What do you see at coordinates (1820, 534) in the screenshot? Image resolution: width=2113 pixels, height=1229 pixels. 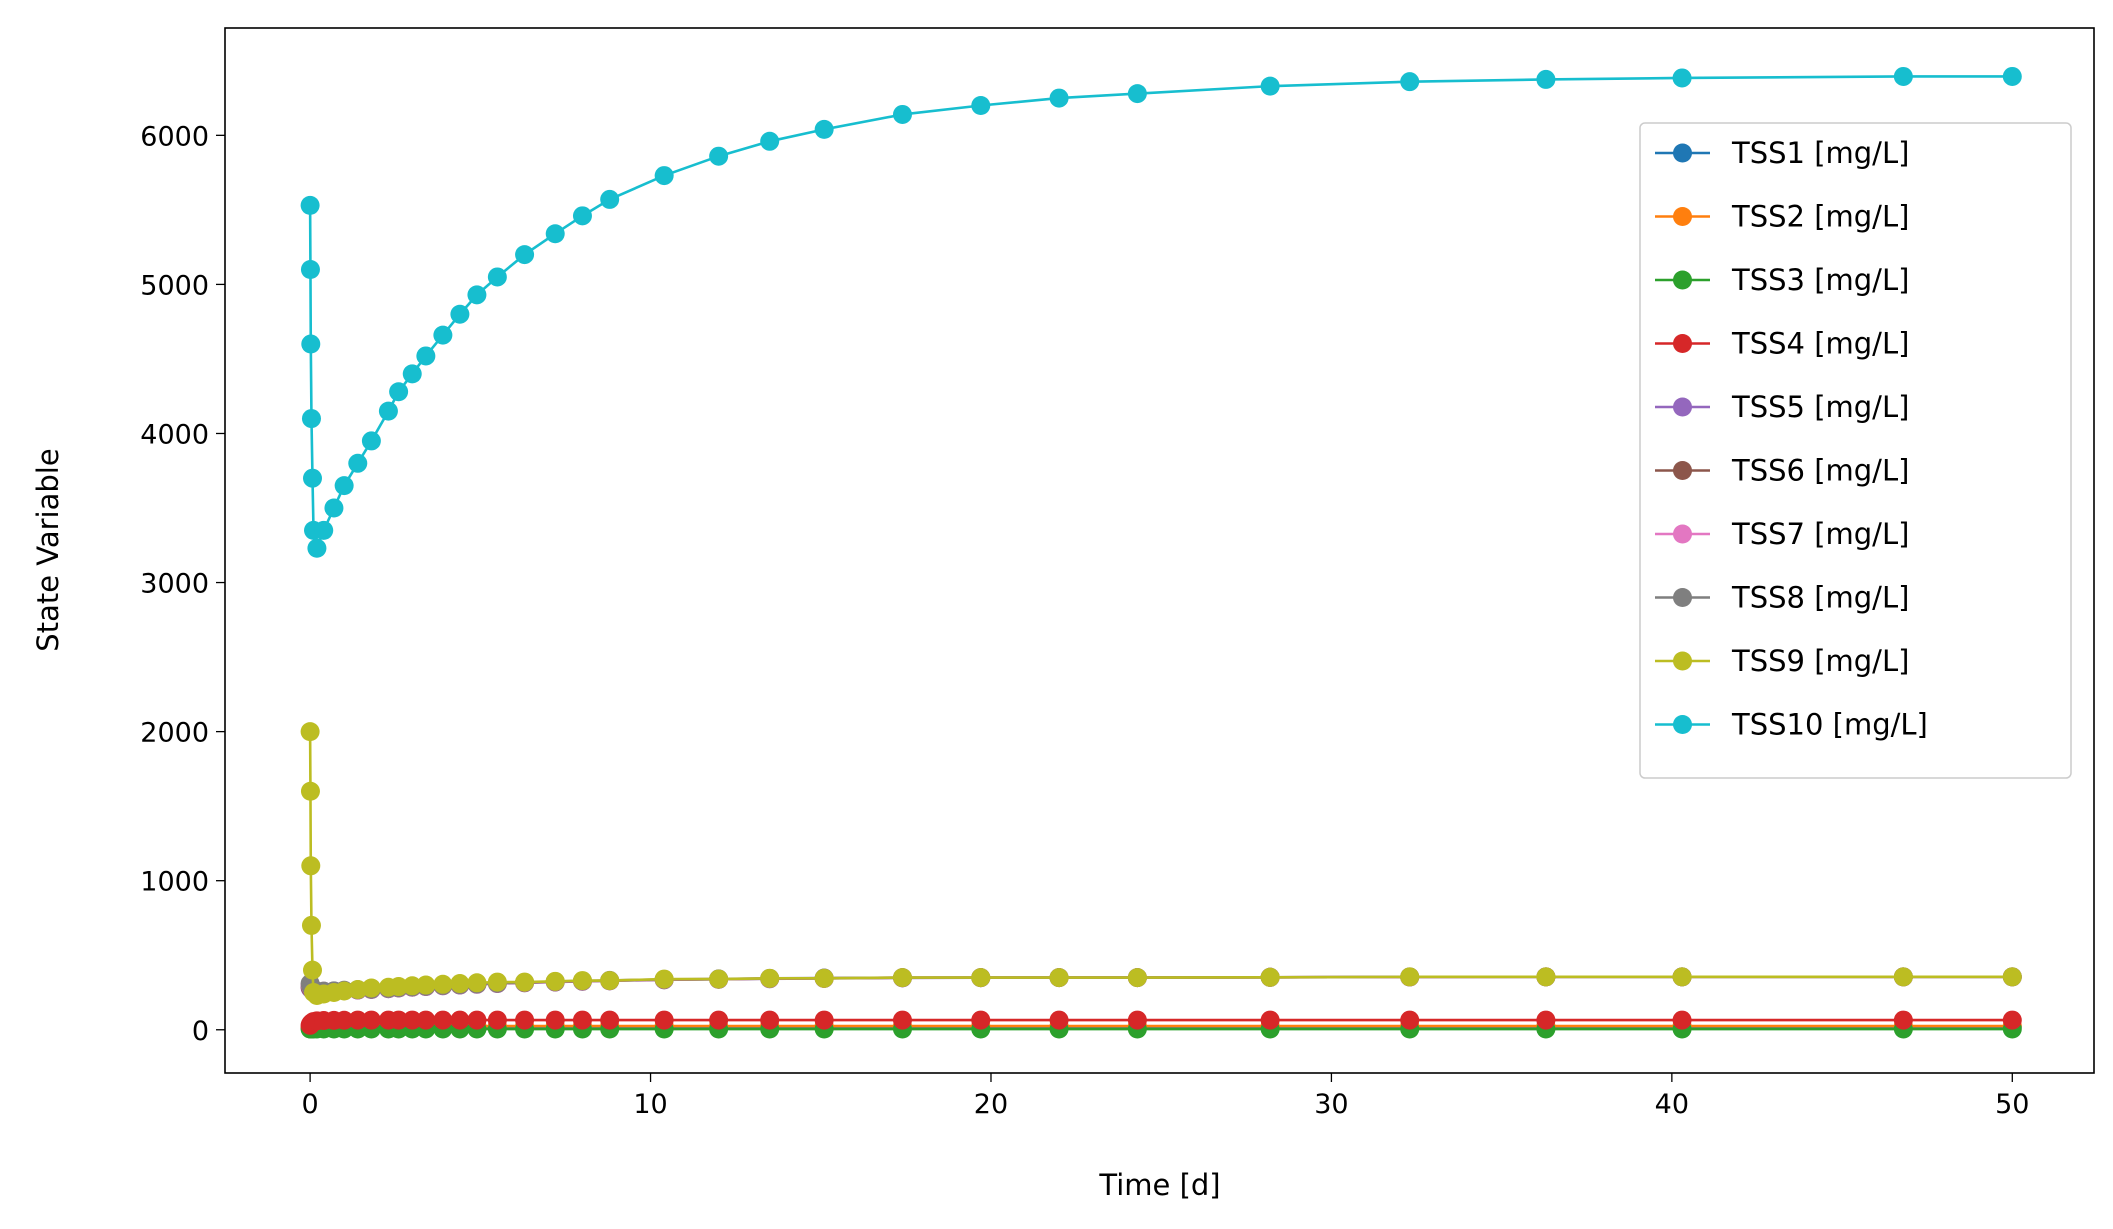 I see `legend-label: TSS7 [mg/L]` at bounding box center [1820, 534].